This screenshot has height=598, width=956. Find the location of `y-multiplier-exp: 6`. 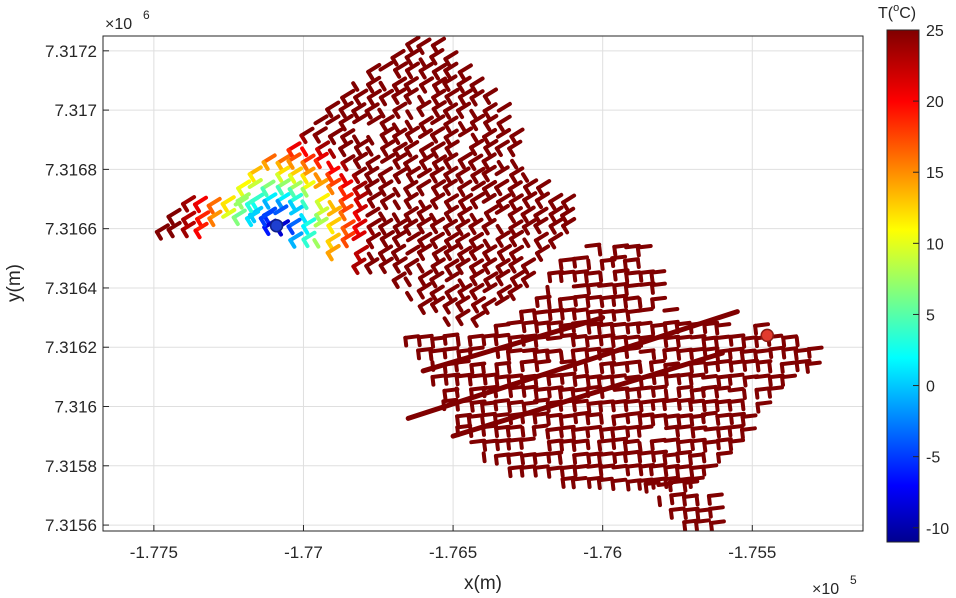

y-multiplier-exp: 6 is located at coordinates (146, 15).